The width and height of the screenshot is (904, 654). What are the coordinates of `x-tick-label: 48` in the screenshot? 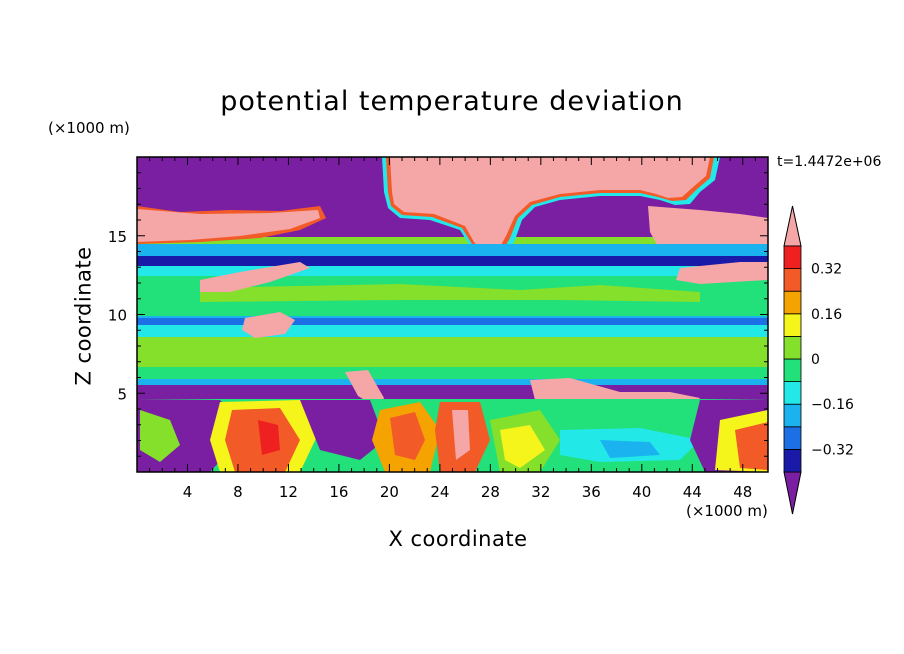 It's located at (742, 492).